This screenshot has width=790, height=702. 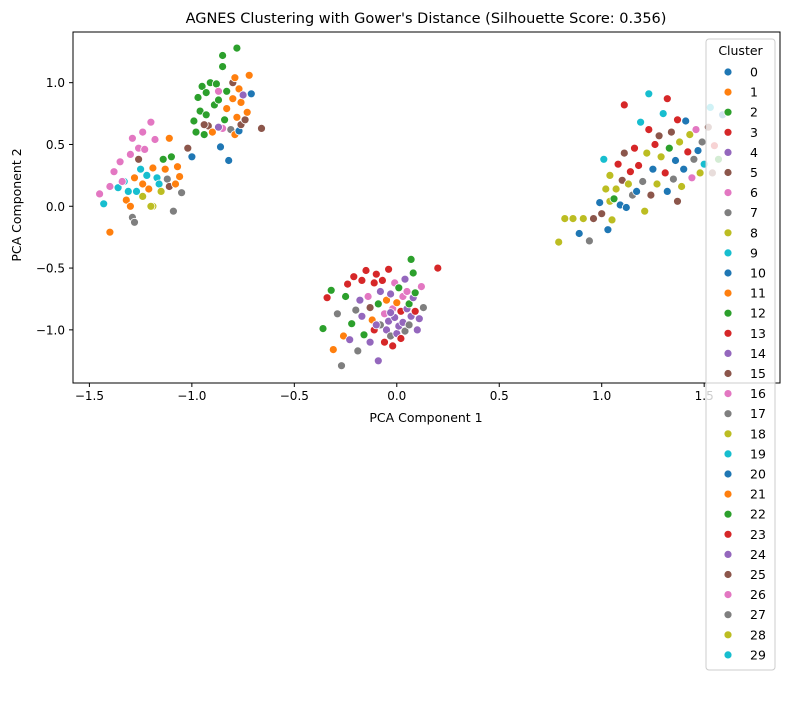 I want to click on legend-label: 22, so click(x=758, y=514).